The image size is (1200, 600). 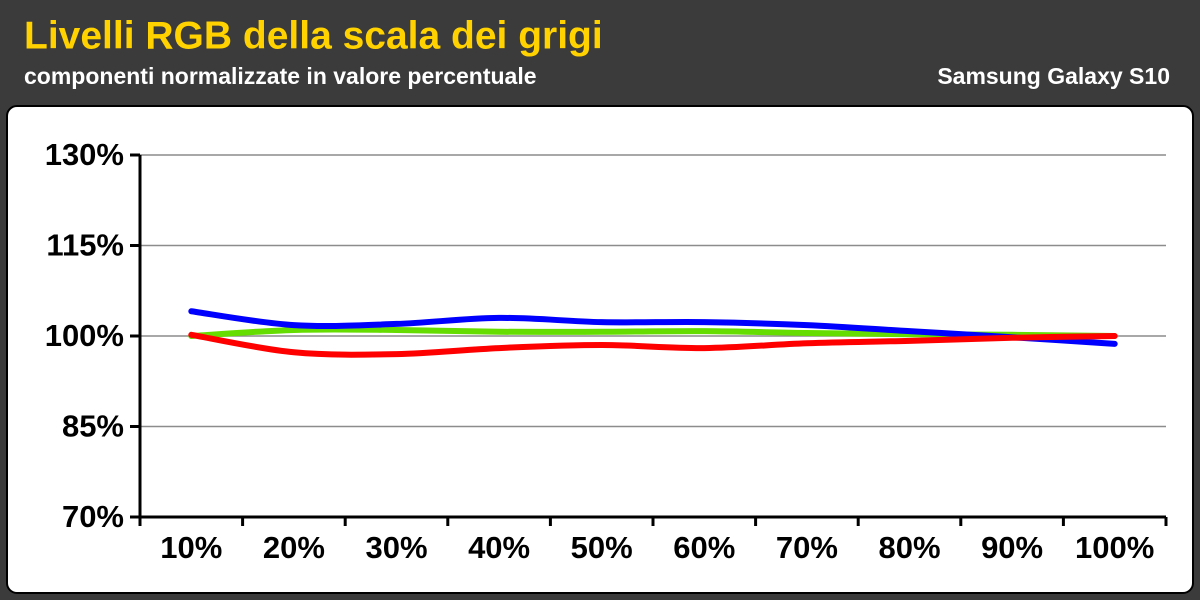 I want to click on y-tick-label: 115%, so click(x=85, y=245).